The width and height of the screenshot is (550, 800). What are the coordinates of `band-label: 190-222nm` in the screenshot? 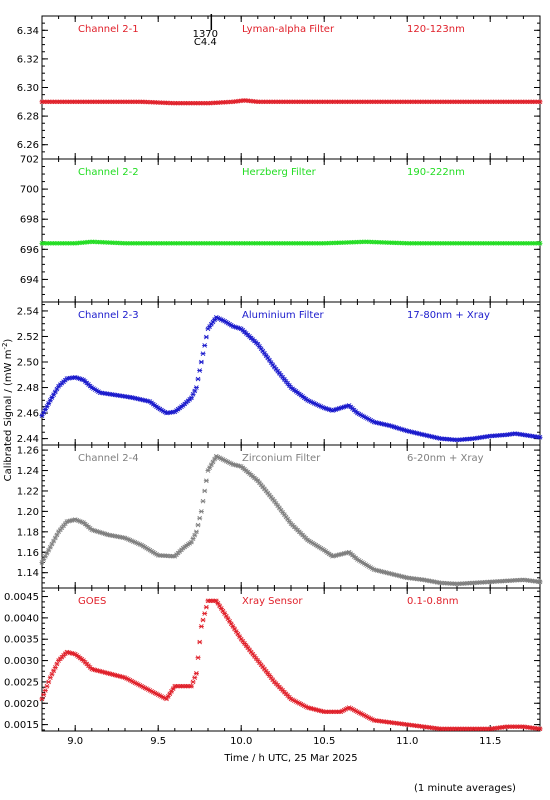 It's located at (436, 172).